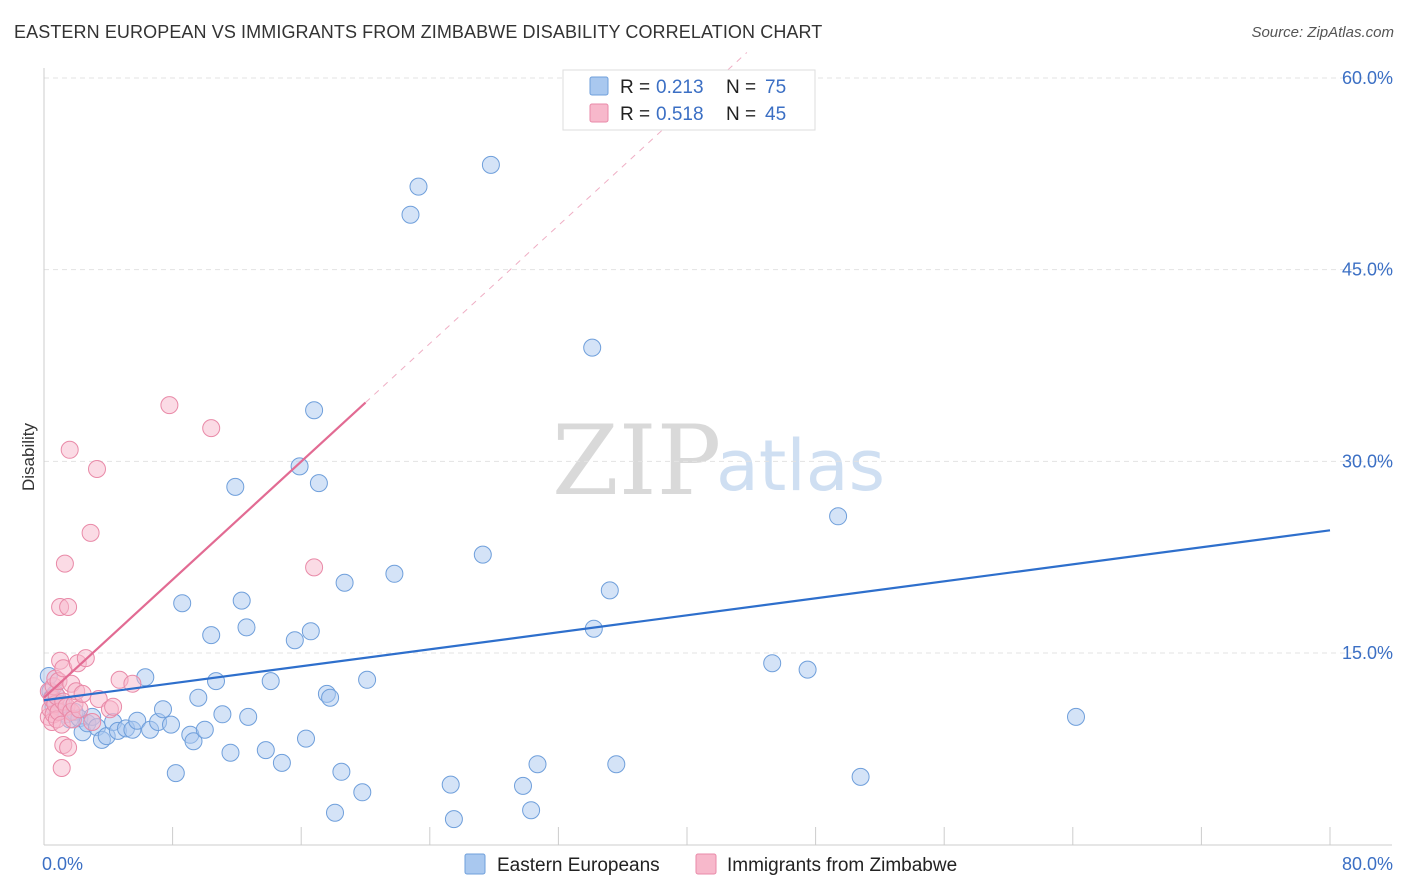 The height and width of the screenshot is (892, 1406). I want to click on legend-r-value-pink: 0.518, so click(680, 114).